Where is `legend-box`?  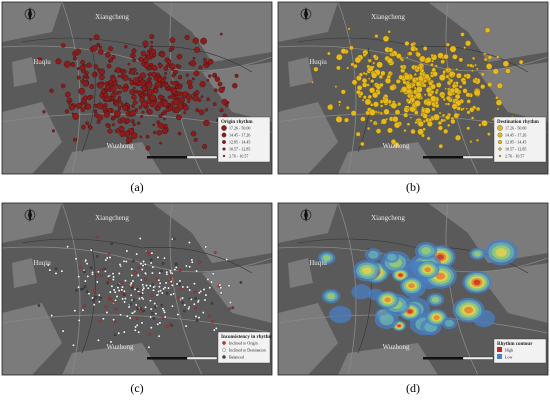
legend-box is located at coordinates (520, 139).